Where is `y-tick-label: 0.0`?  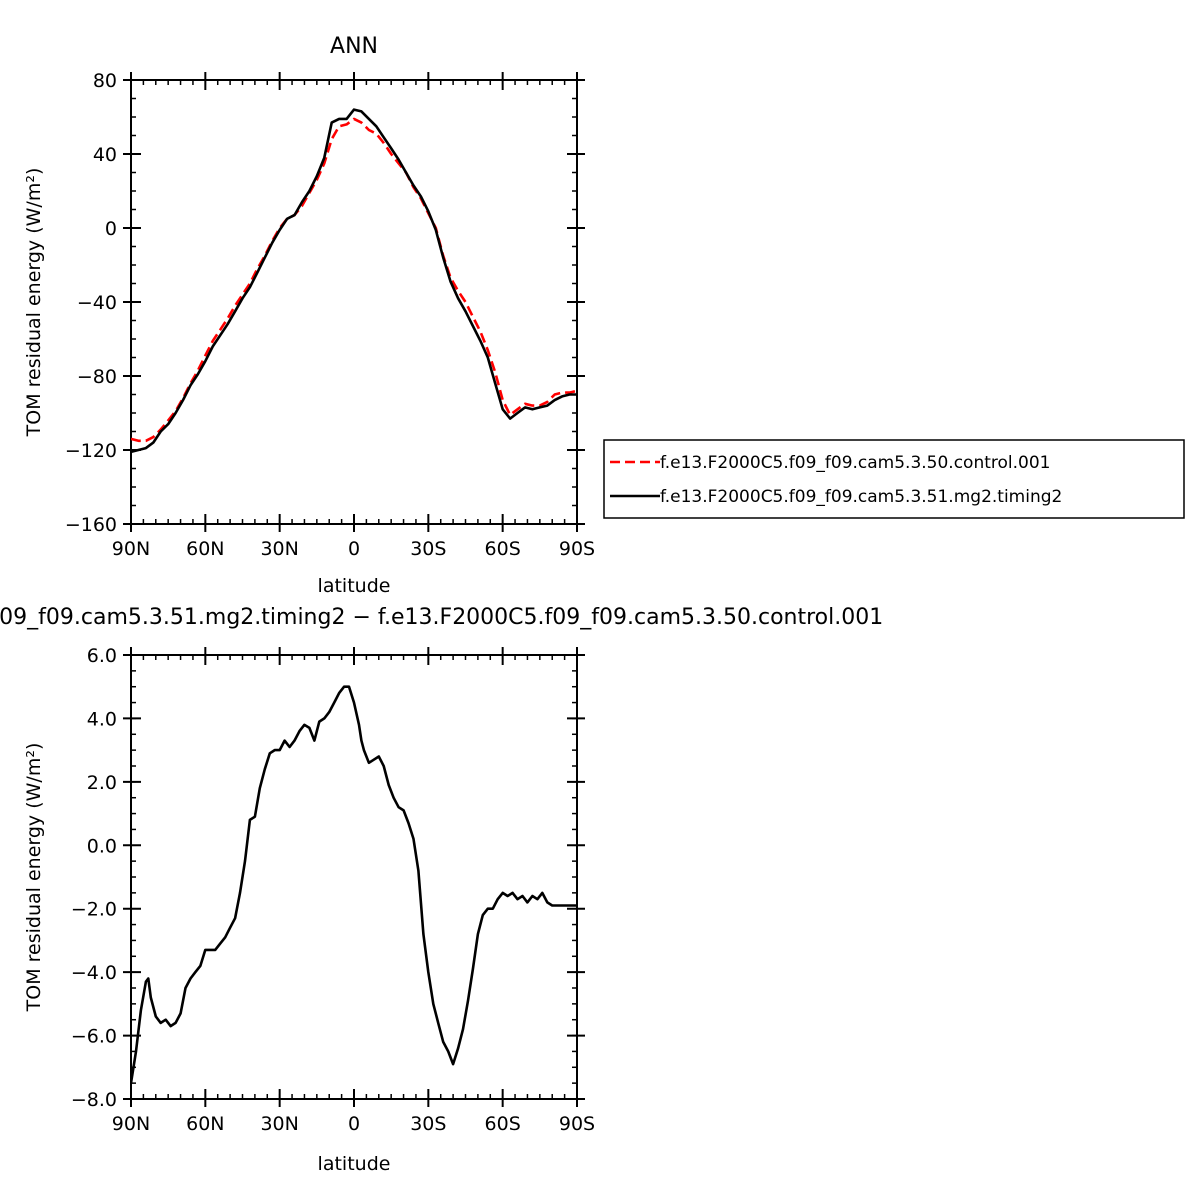 y-tick-label: 0.0 is located at coordinates (102, 846).